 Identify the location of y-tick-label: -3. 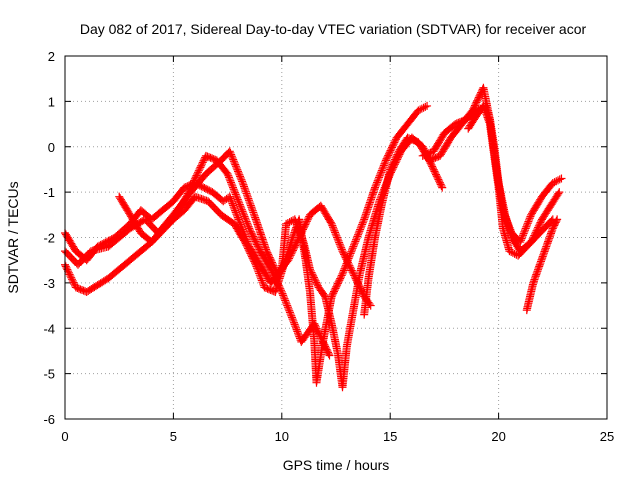
(49, 283).